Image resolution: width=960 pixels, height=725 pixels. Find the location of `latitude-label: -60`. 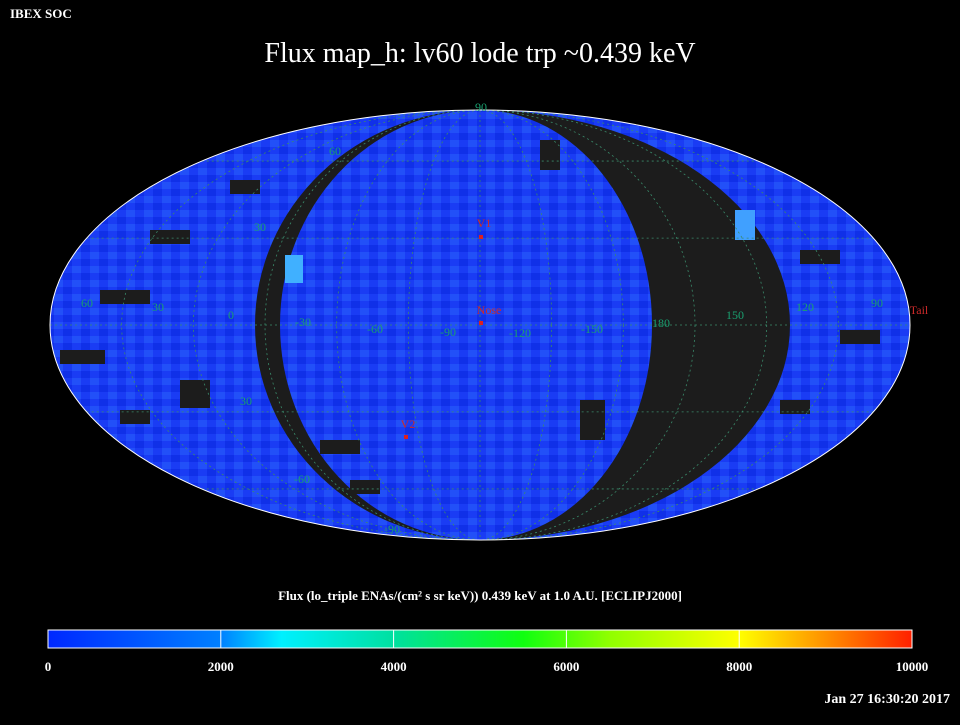

latitude-label: -60 is located at coordinates (302, 479).